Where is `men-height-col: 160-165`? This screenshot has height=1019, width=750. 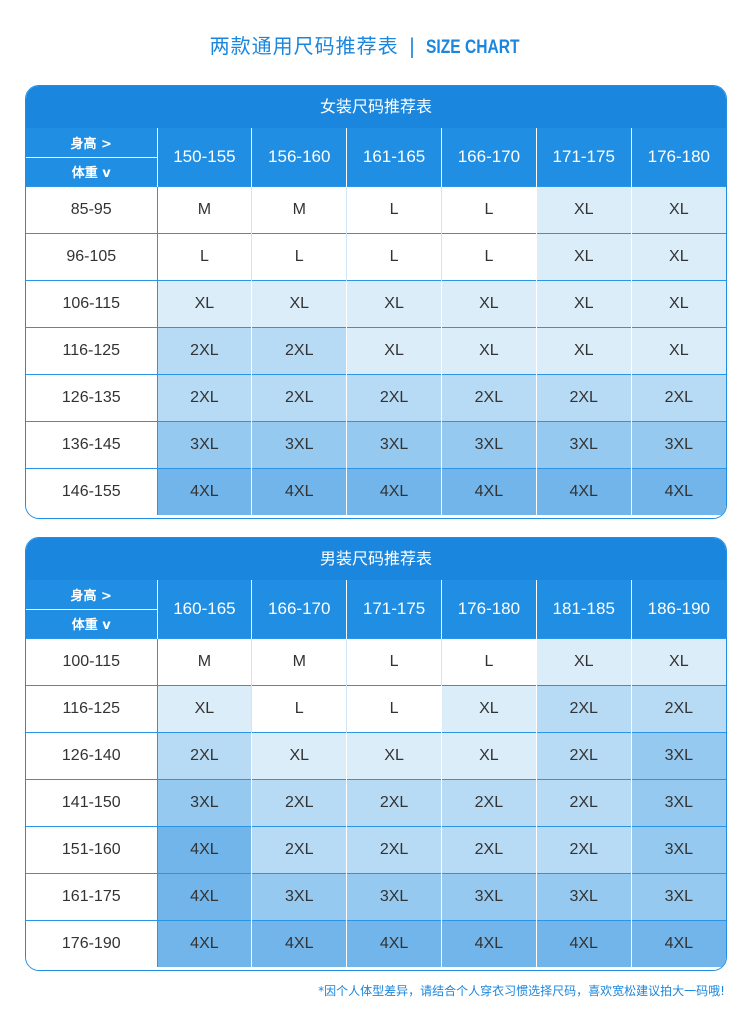
men-height-col: 160-165 is located at coordinates (204, 609).